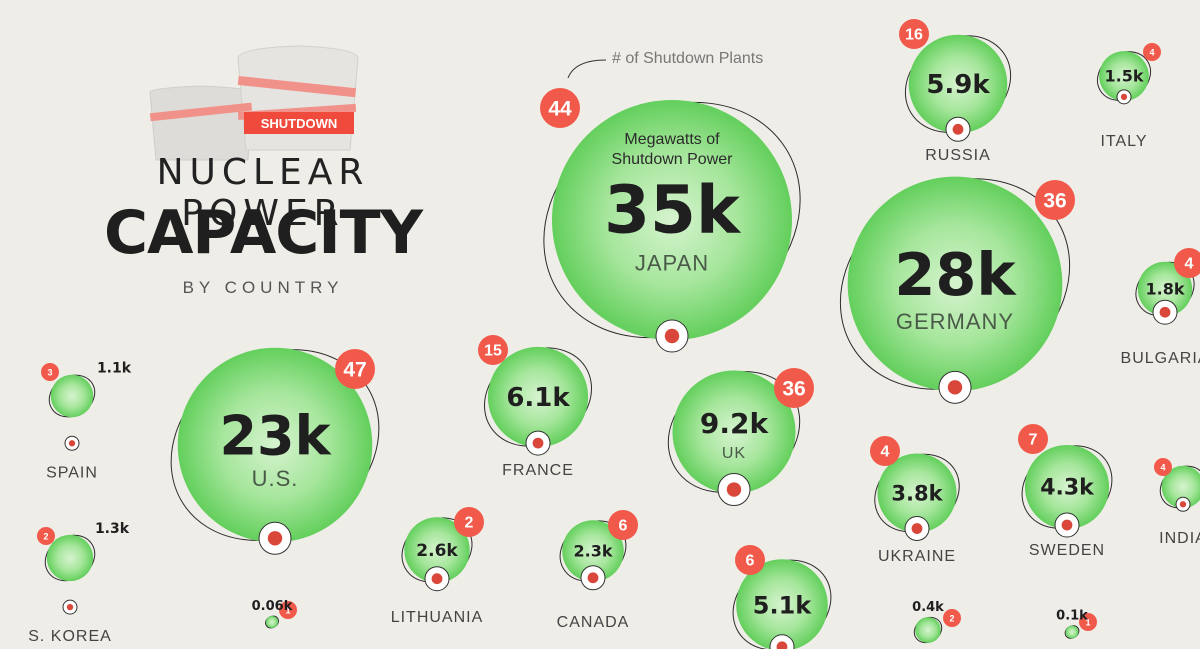 The image size is (1200, 649). I want to click on plants-badge-value-russia: 16, so click(914, 35).